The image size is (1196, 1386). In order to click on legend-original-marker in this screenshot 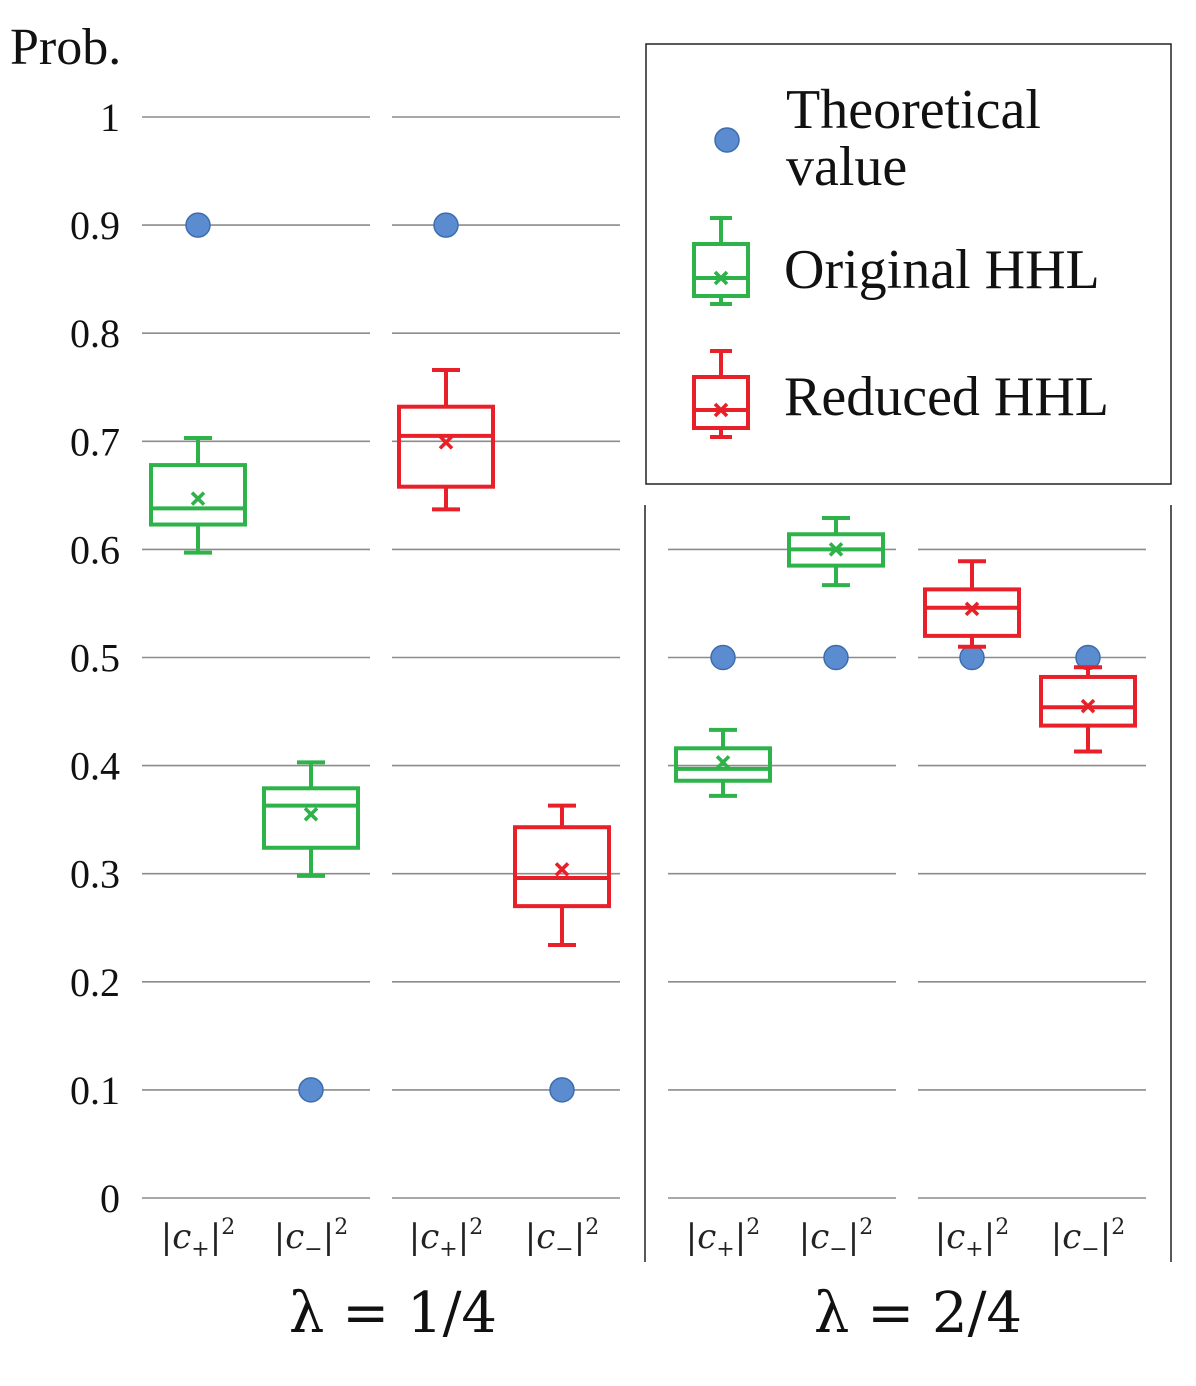, I will do `click(721, 261)`.